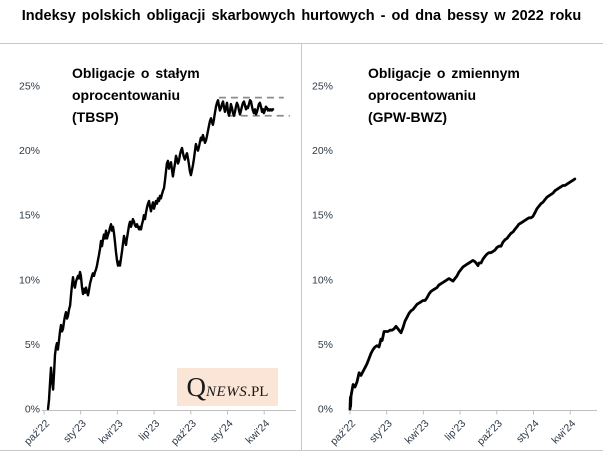 The height and width of the screenshot is (459, 603). I want to click on qnews-watermark: Q NEWS .PL, so click(227, 387).